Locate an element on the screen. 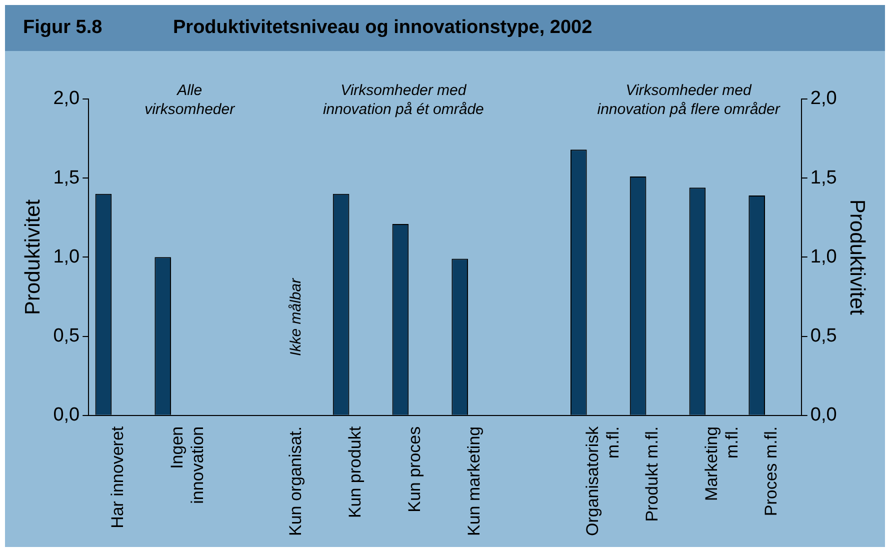  y2-axis-title: Produktivitet is located at coordinates (857, 257).